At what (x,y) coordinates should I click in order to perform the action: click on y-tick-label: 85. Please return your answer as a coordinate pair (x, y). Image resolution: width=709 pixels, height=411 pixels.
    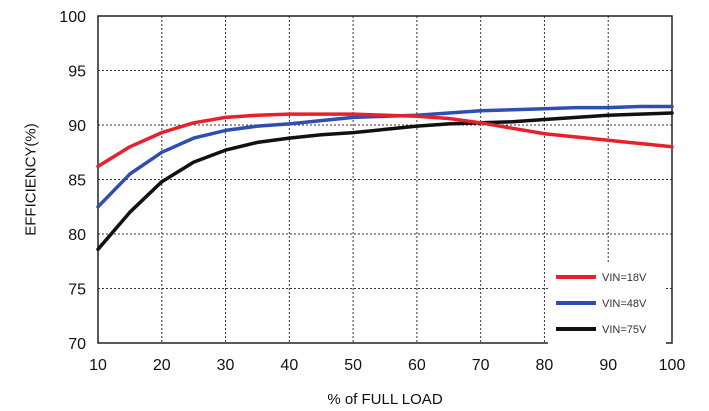
    Looking at the image, I should click on (77, 181).